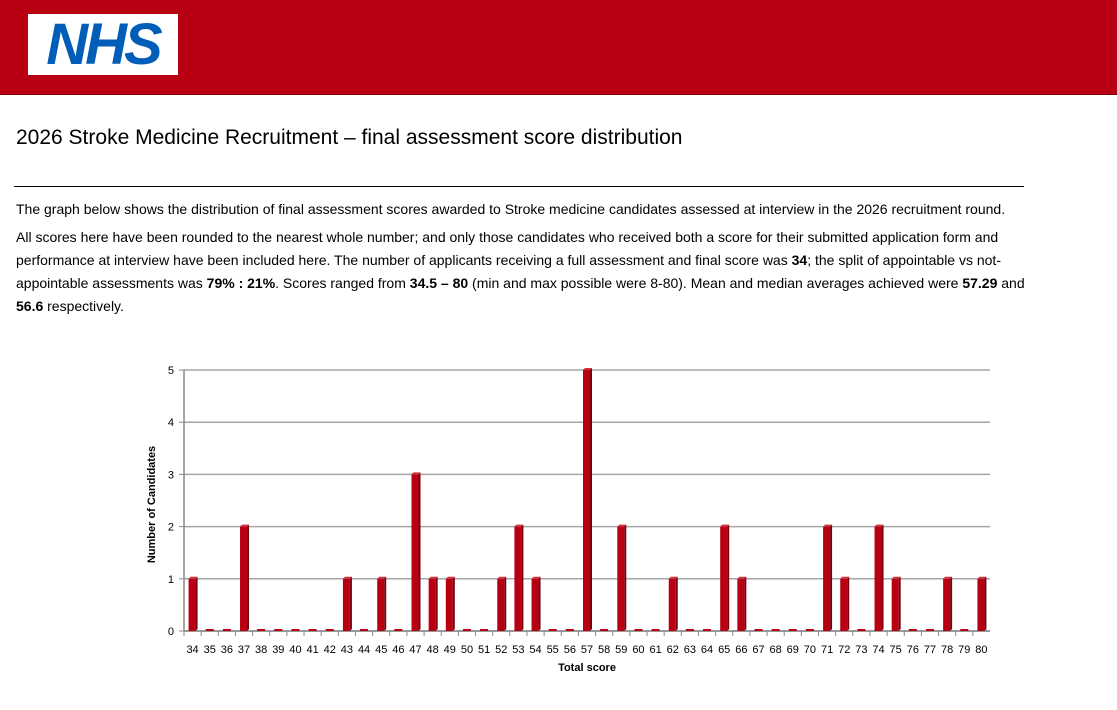 This screenshot has width=1117, height=710. What do you see at coordinates (604, 650) in the screenshot?
I see `x-tick-label: 58` at bounding box center [604, 650].